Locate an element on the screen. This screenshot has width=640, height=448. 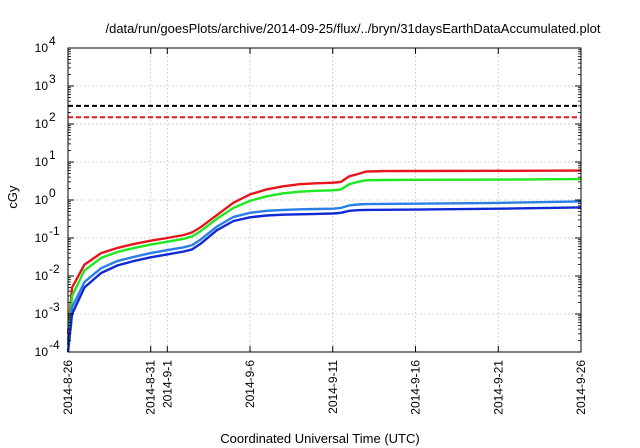
x-tick-label: 2014-8-31 is located at coordinates (151, 387).